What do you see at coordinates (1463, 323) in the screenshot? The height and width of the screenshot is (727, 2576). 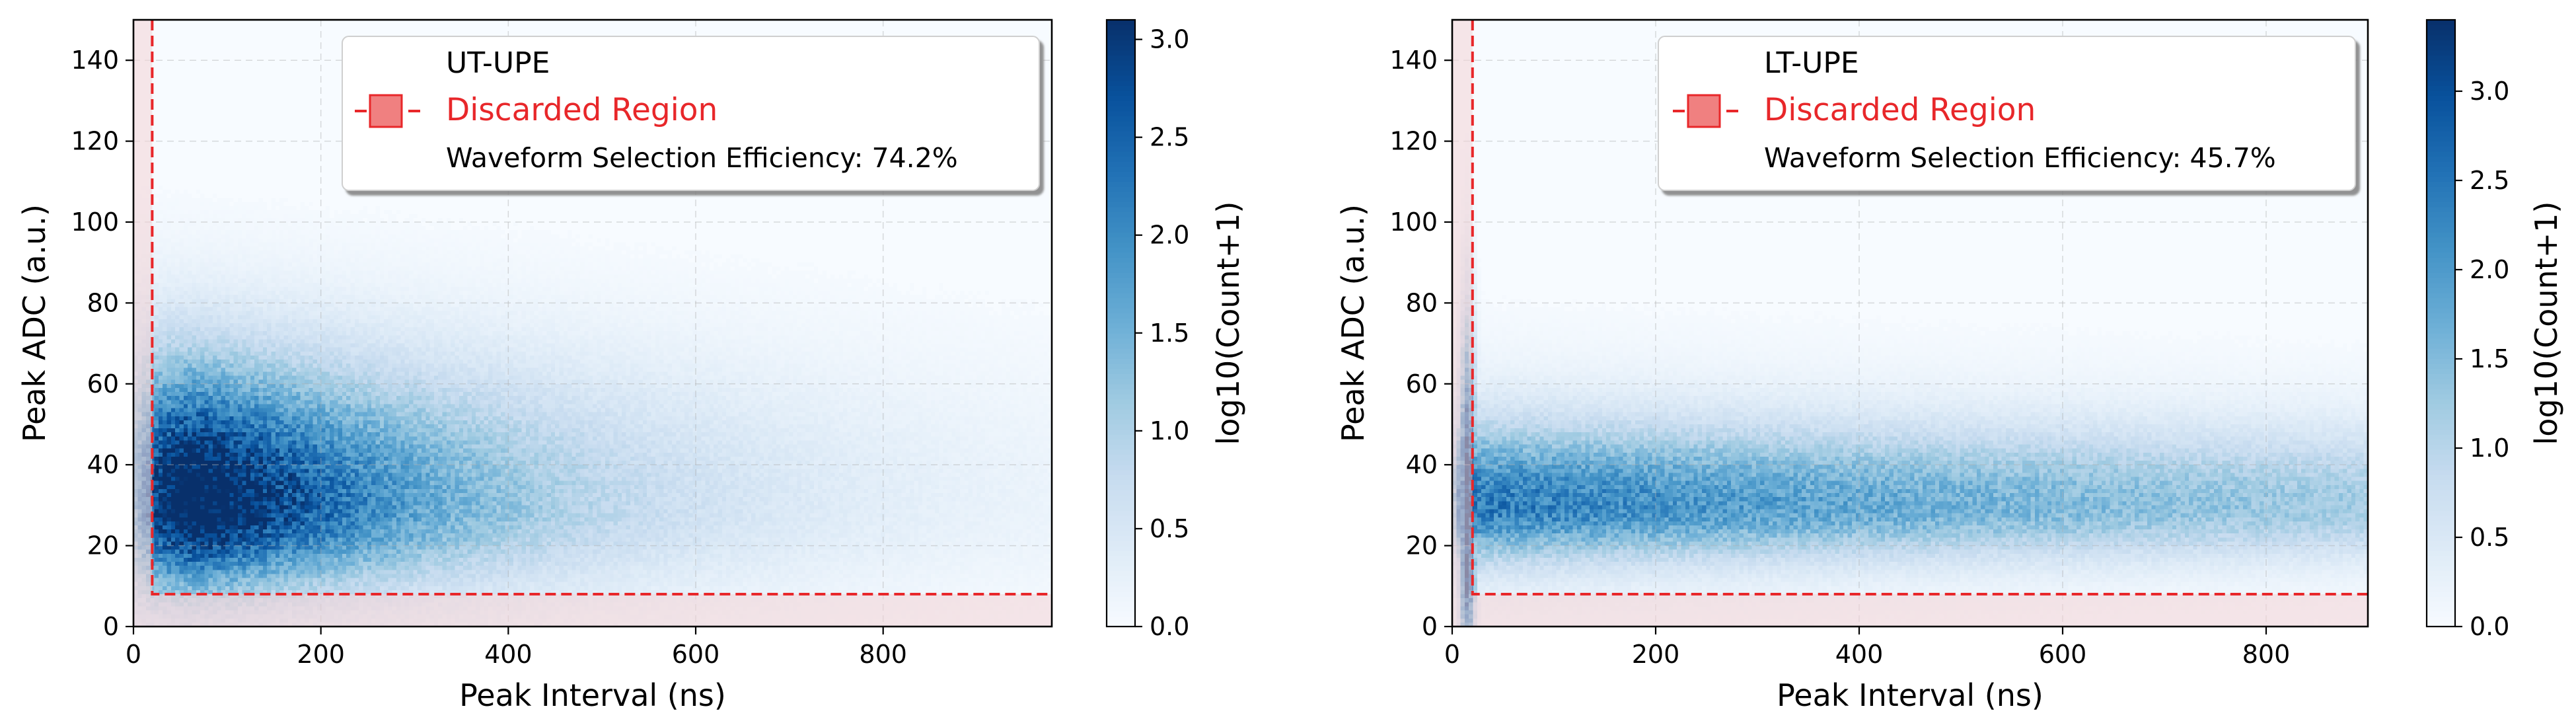 I see `discarded-region-interval` at bounding box center [1463, 323].